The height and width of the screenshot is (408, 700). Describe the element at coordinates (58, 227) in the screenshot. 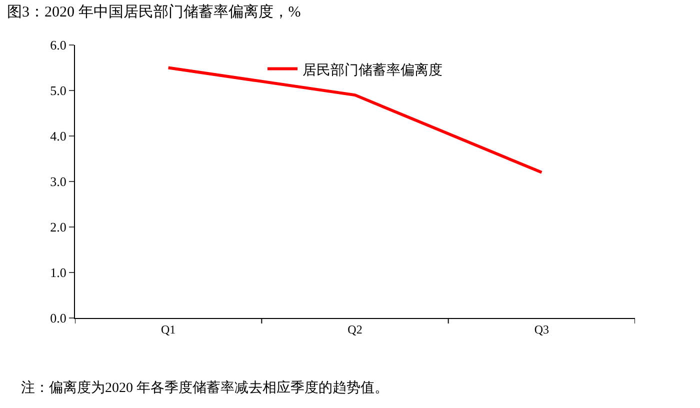

I see `y-tick-label: 2.0` at that location.